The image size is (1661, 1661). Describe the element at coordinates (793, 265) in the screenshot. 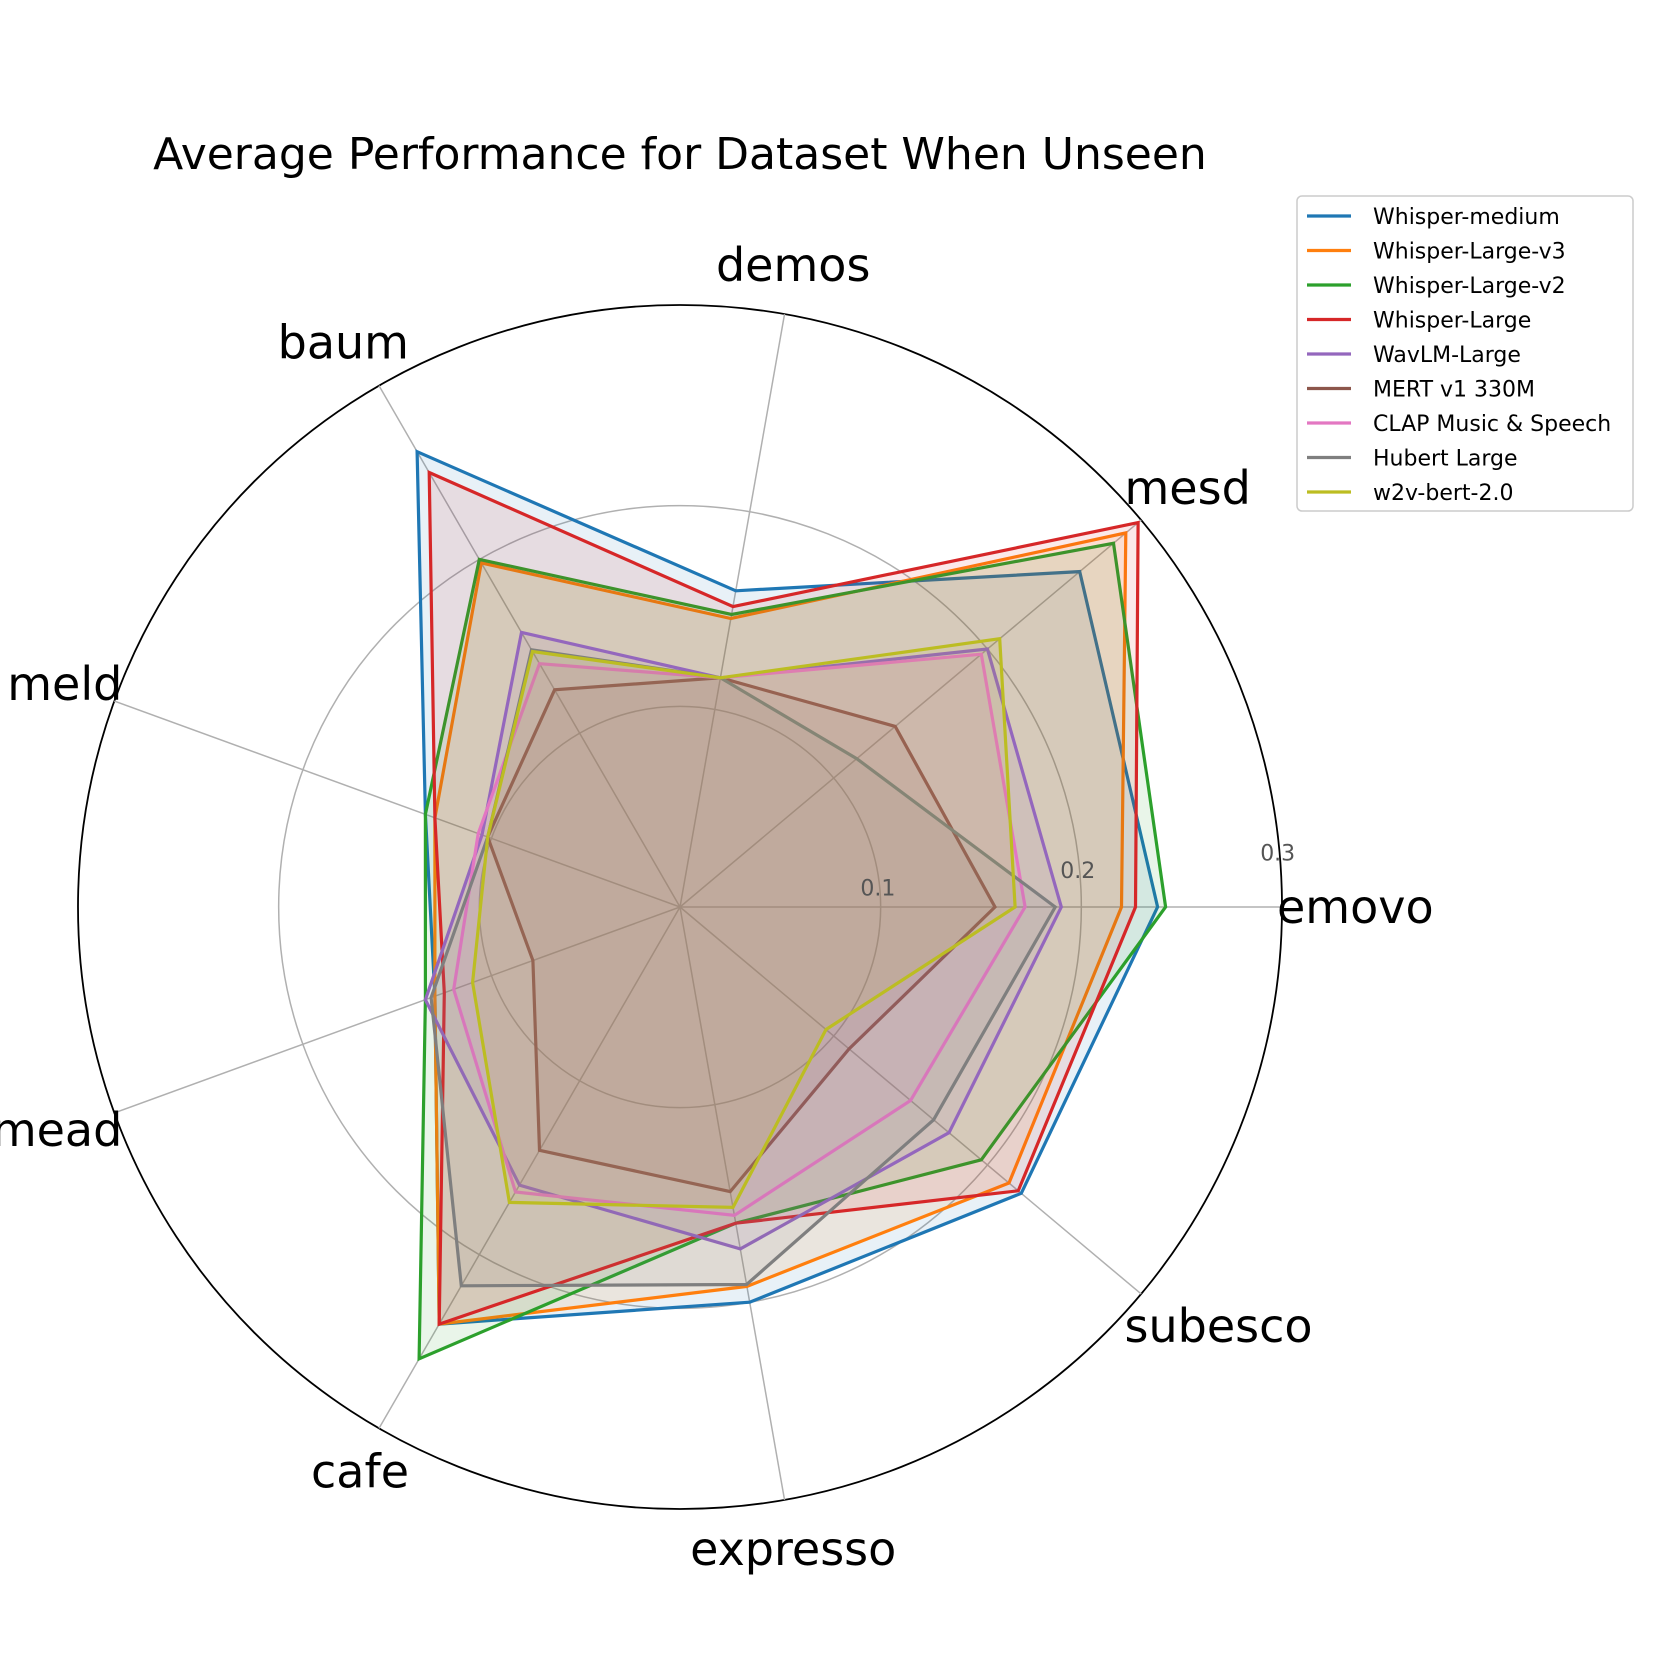

I see `category-label-demos: demos` at that location.